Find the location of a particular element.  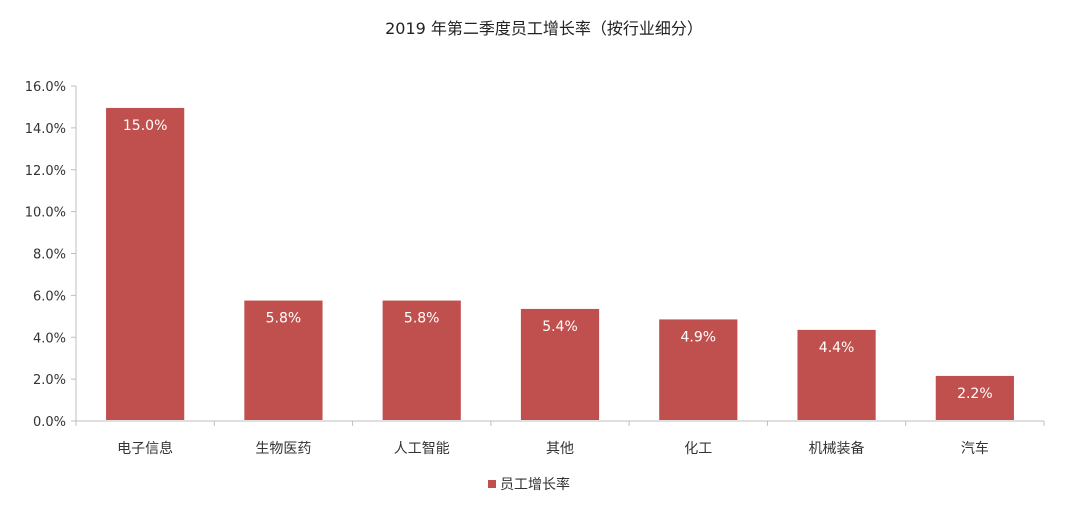

bar-data-label: 4.4% is located at coordinates (837, 348).